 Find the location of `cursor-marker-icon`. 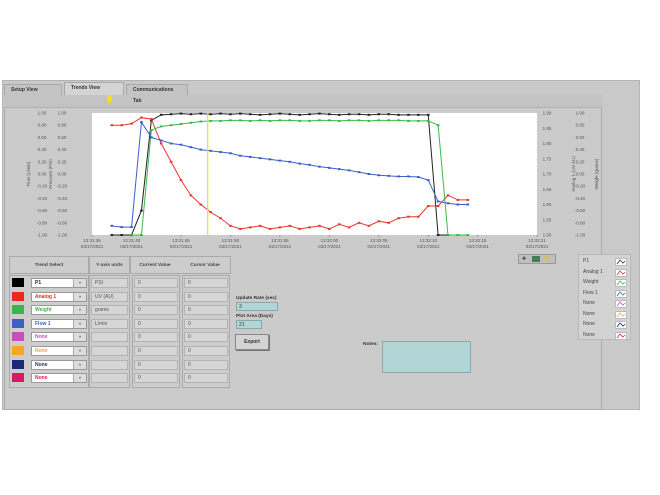

cursor-marker-icon is located at coordinates (109, 99).